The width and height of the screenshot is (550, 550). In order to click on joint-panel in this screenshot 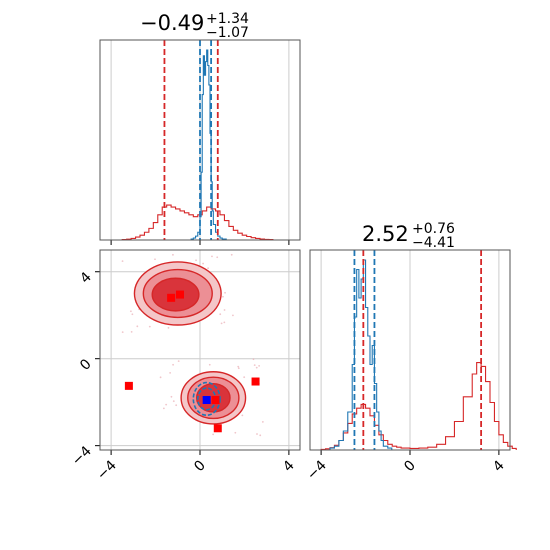, I will do `click(198, 352)`.